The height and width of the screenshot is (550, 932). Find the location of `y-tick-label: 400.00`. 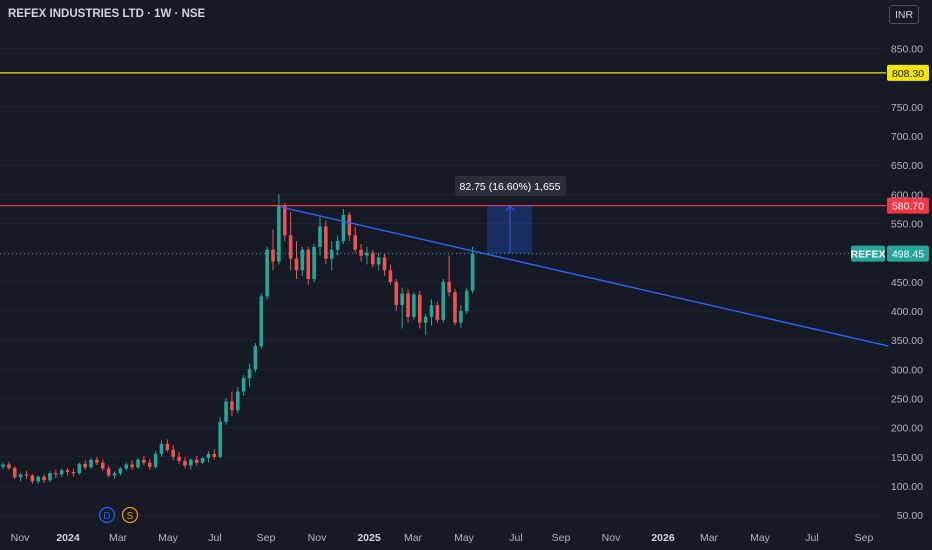

y-tick-label: 400.00 is located at coordinates (907, 312).